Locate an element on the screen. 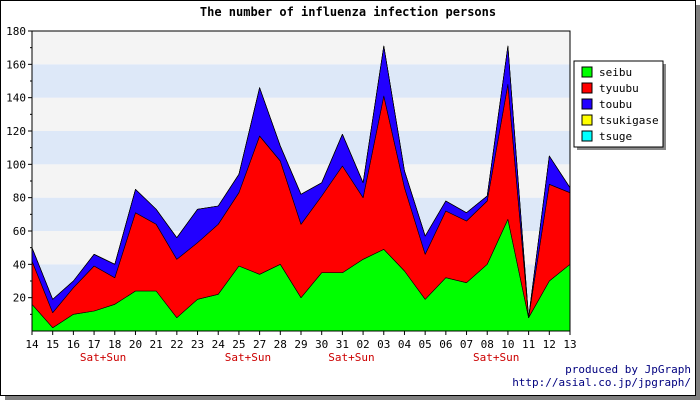 The height and width of the screenshot is (400, 700). x-tick-label: 16 is located at coordinates (73, 344).